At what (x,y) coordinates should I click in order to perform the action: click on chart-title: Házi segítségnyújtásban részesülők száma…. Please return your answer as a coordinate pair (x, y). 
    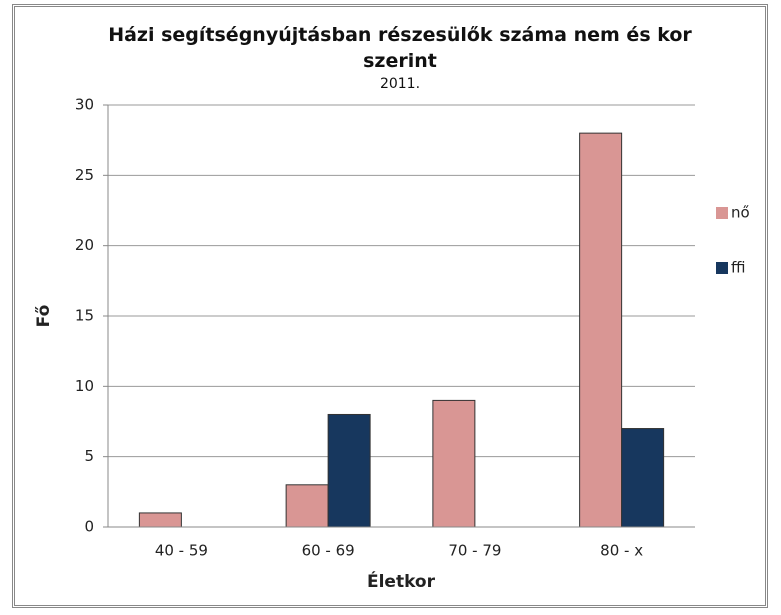
    Looking at the image, I should click on (400, 48).